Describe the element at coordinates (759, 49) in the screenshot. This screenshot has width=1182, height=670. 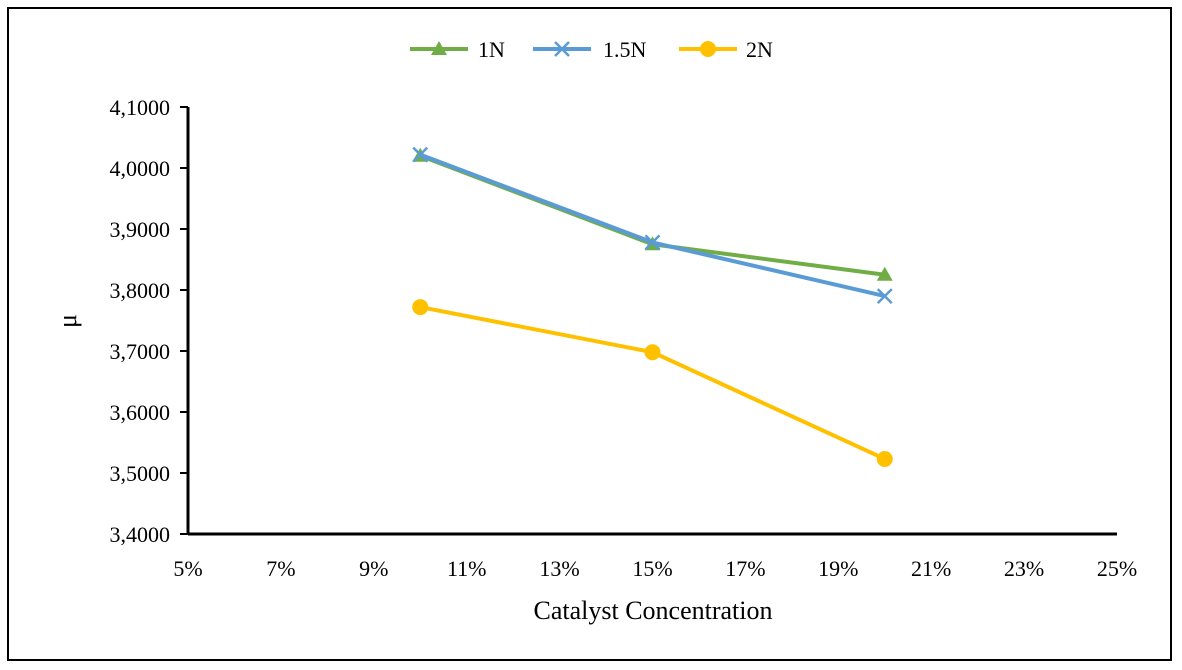
I see `legend-label-2n: 2N` at that location.